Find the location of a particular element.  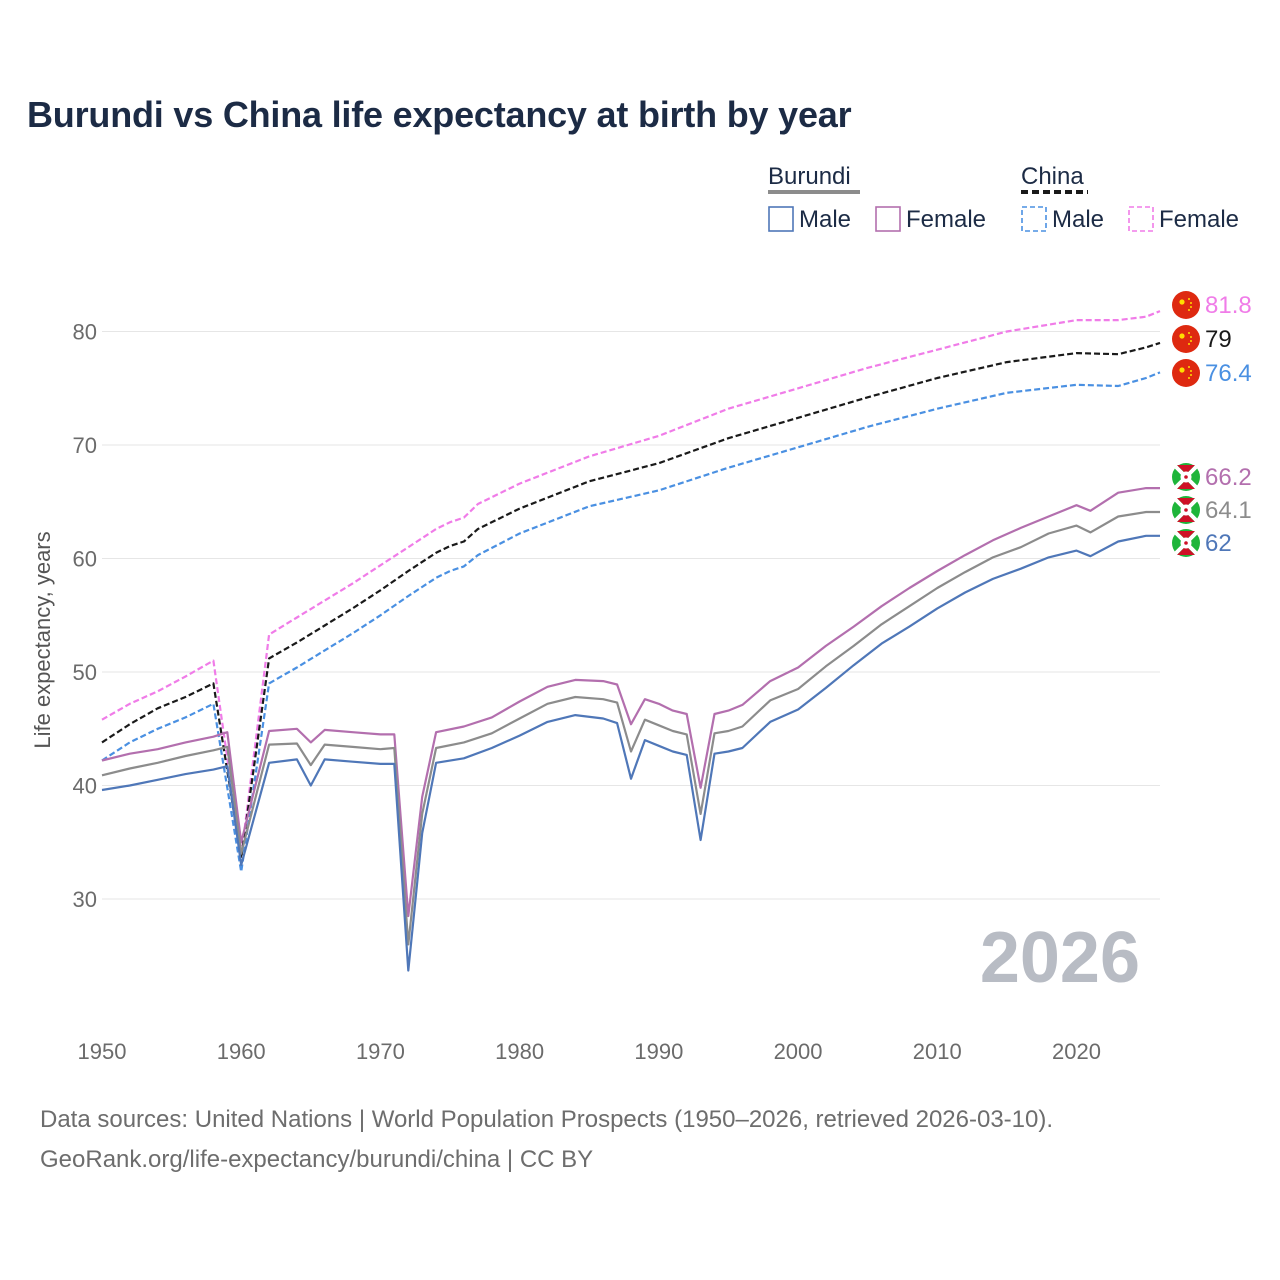

x-tick-label: 2000 is located at coordinates (798, 1051).